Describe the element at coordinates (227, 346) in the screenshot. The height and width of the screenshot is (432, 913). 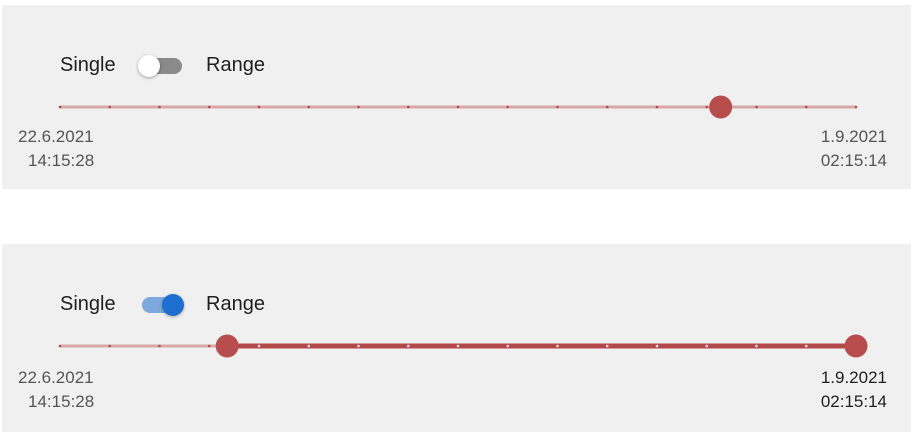
I see `slider-thumb-start` at that location.